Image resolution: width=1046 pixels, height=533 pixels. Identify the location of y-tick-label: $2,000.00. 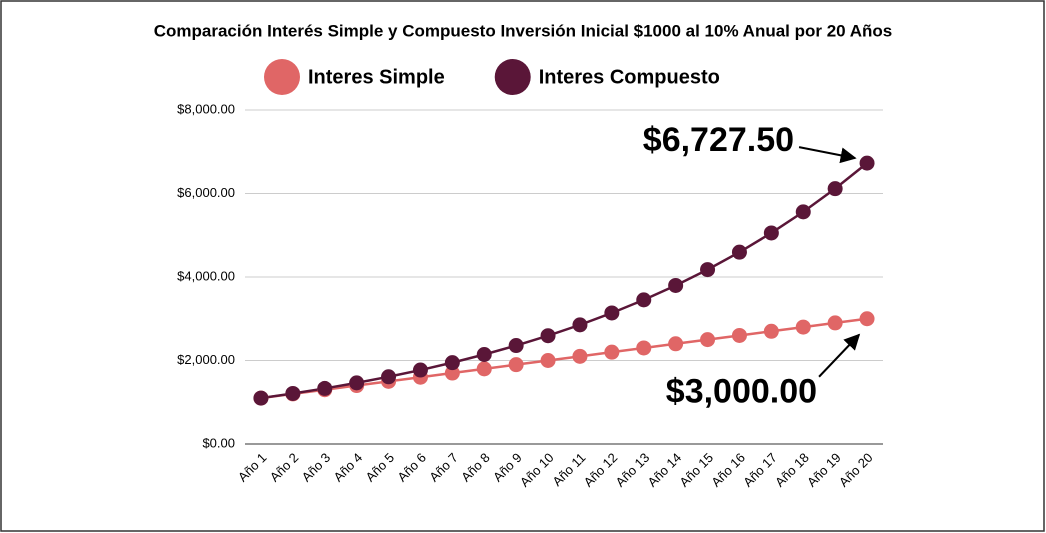
(206, 359).